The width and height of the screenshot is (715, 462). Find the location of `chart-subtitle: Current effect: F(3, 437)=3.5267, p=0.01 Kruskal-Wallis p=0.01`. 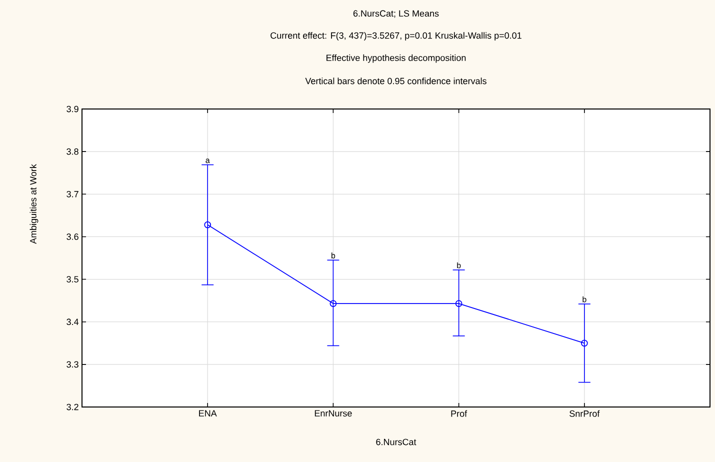

chart-subtitle: Current effect: F(3, 437)=3.5267, p=0.01 Kruskal-Wallis p=0.01 is located at coordinates (396, 36).